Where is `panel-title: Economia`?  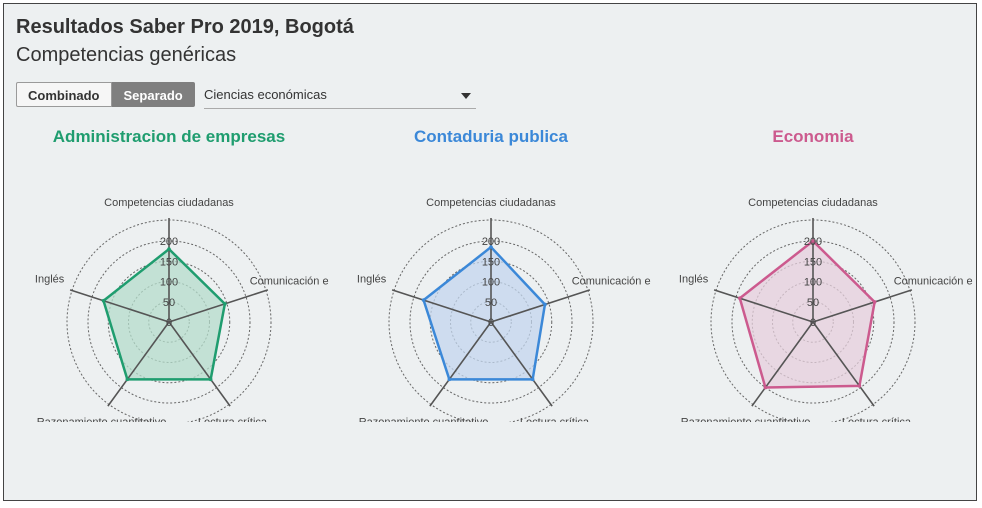 panel-title: Economia is located at coordinates (813, 136).